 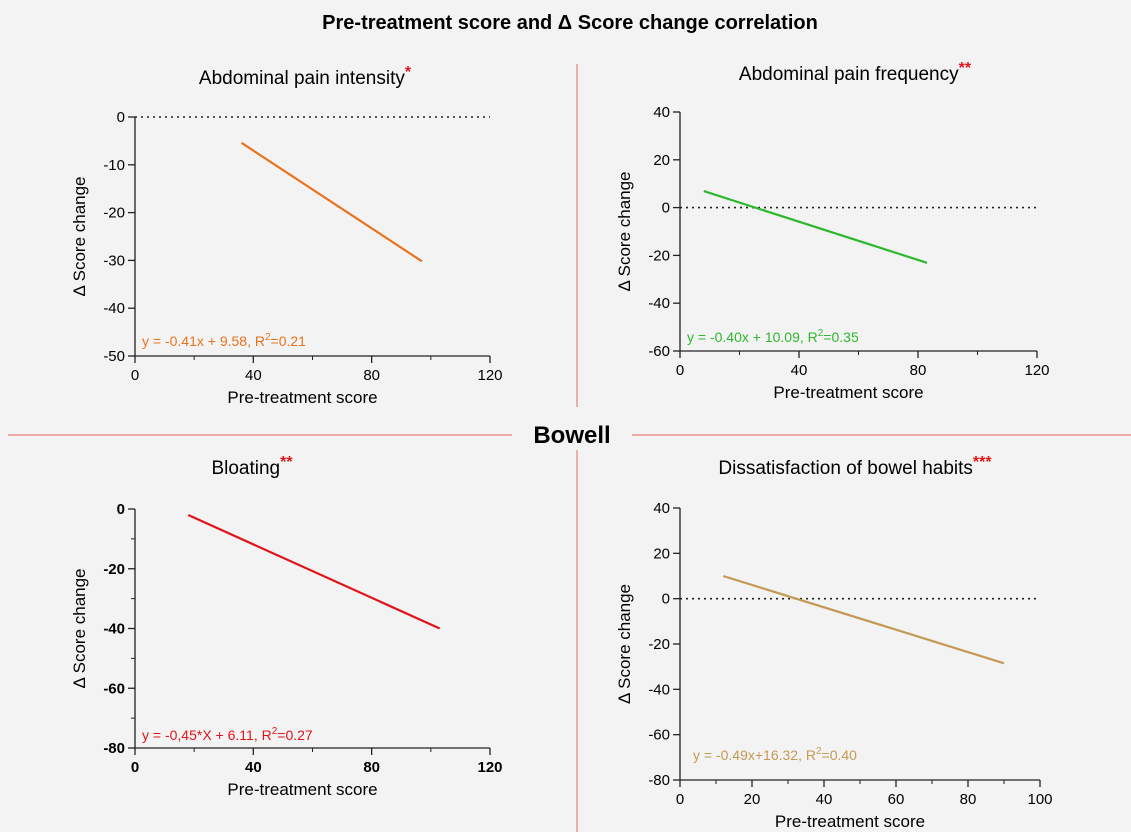 I want to click on chart-title-text: Bloating, so click(x=245, y=468).